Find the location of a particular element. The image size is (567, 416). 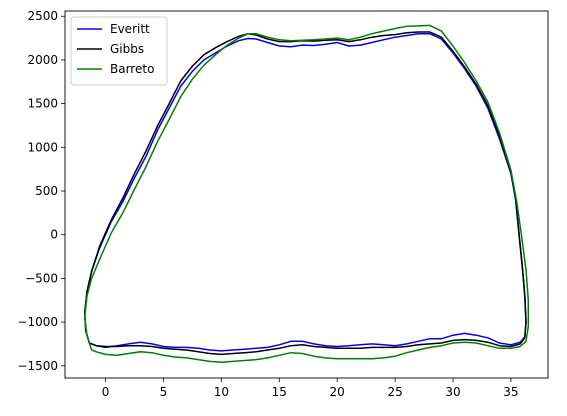

x-tick-label: 15 is located at coordinates (279, 392).